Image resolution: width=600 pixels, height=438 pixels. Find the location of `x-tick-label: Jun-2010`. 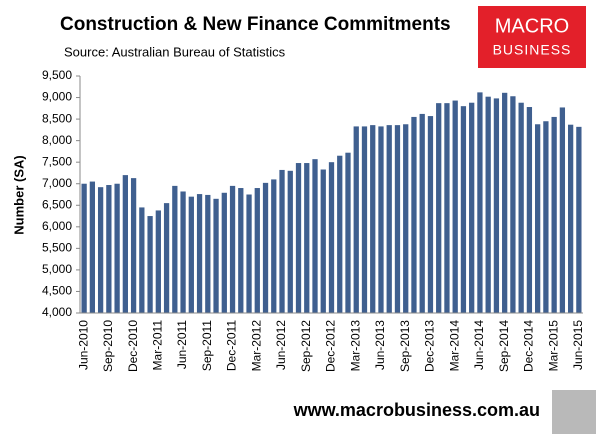

x-tick-label: Jun-2010 is located at coordinates (83, 345).